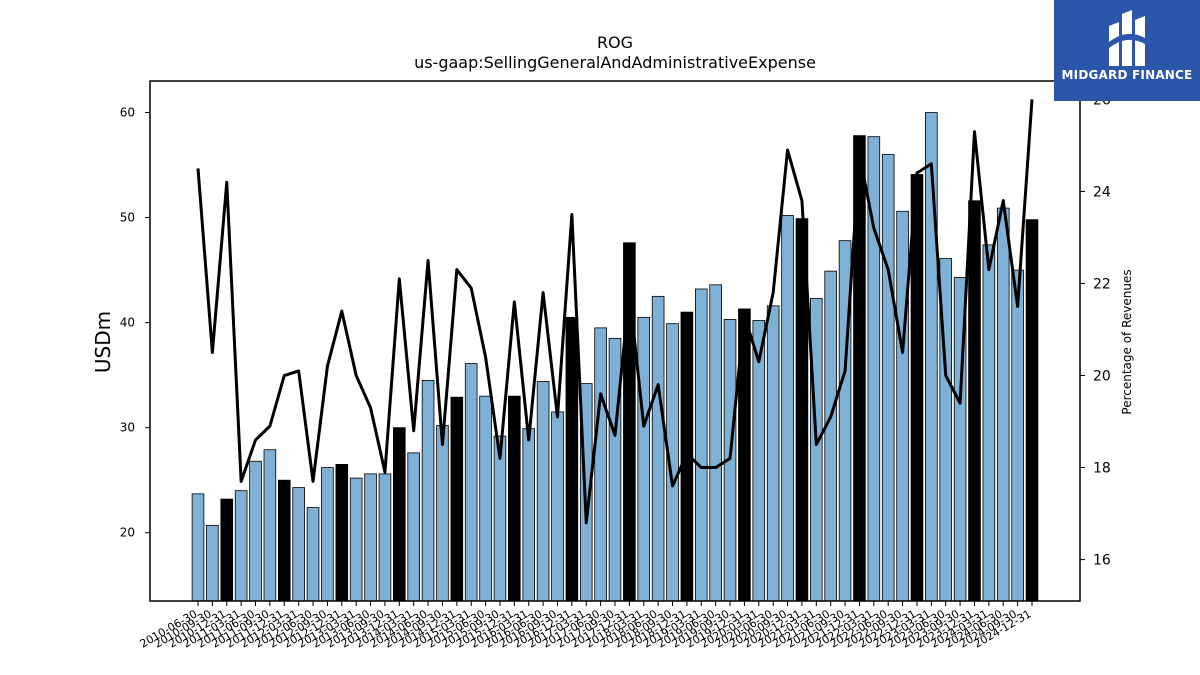  Describe the element at coordinates (1102, 192) in the screenshot. I see `y2-tick-label-24: 24` at that location.